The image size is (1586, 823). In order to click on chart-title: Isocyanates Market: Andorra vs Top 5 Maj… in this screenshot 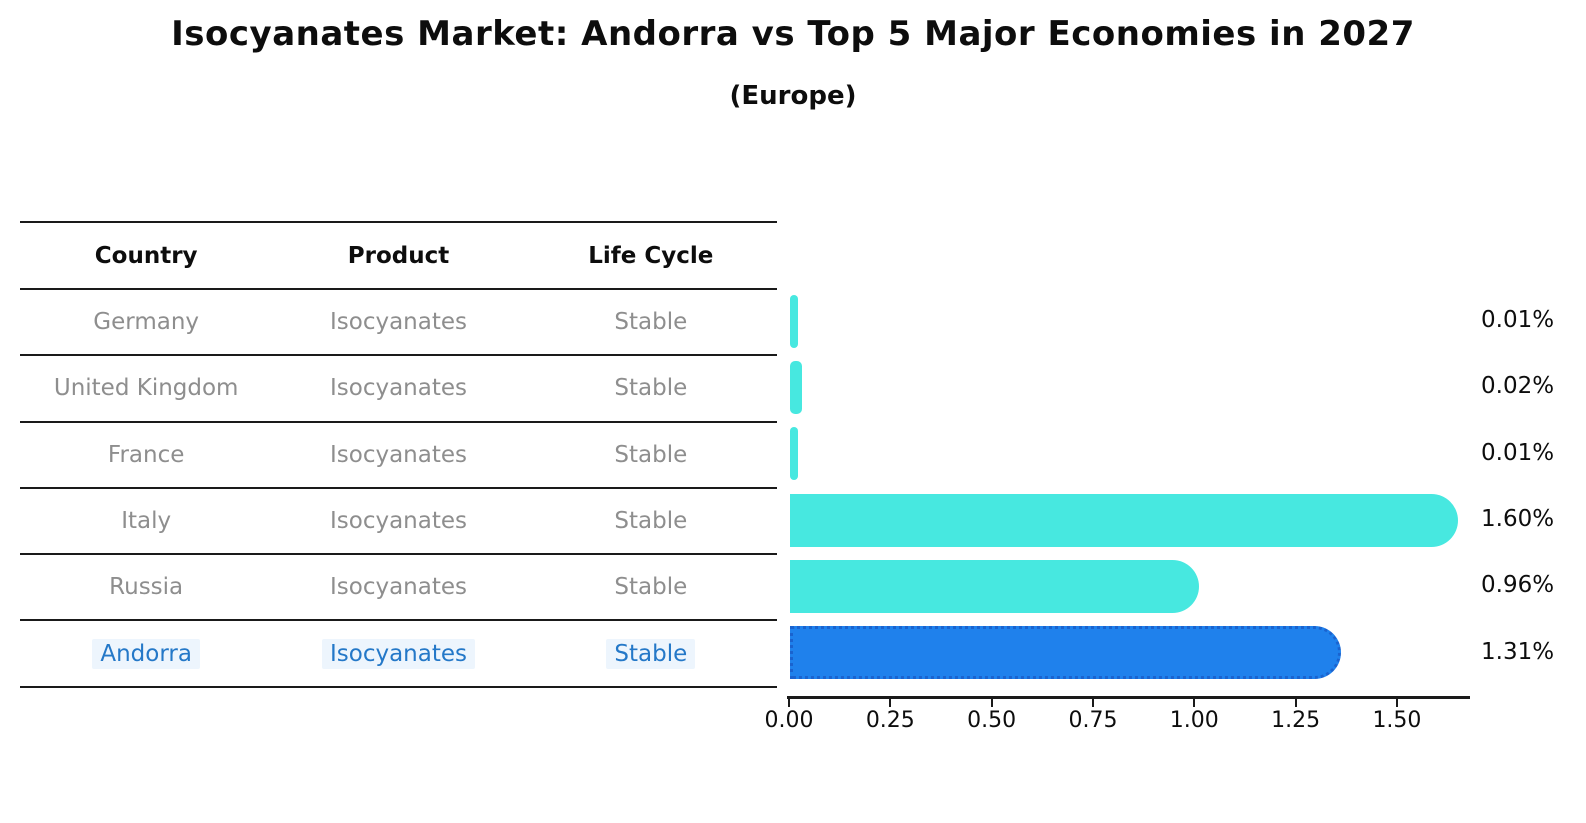, I will do `click(793, 34)`.